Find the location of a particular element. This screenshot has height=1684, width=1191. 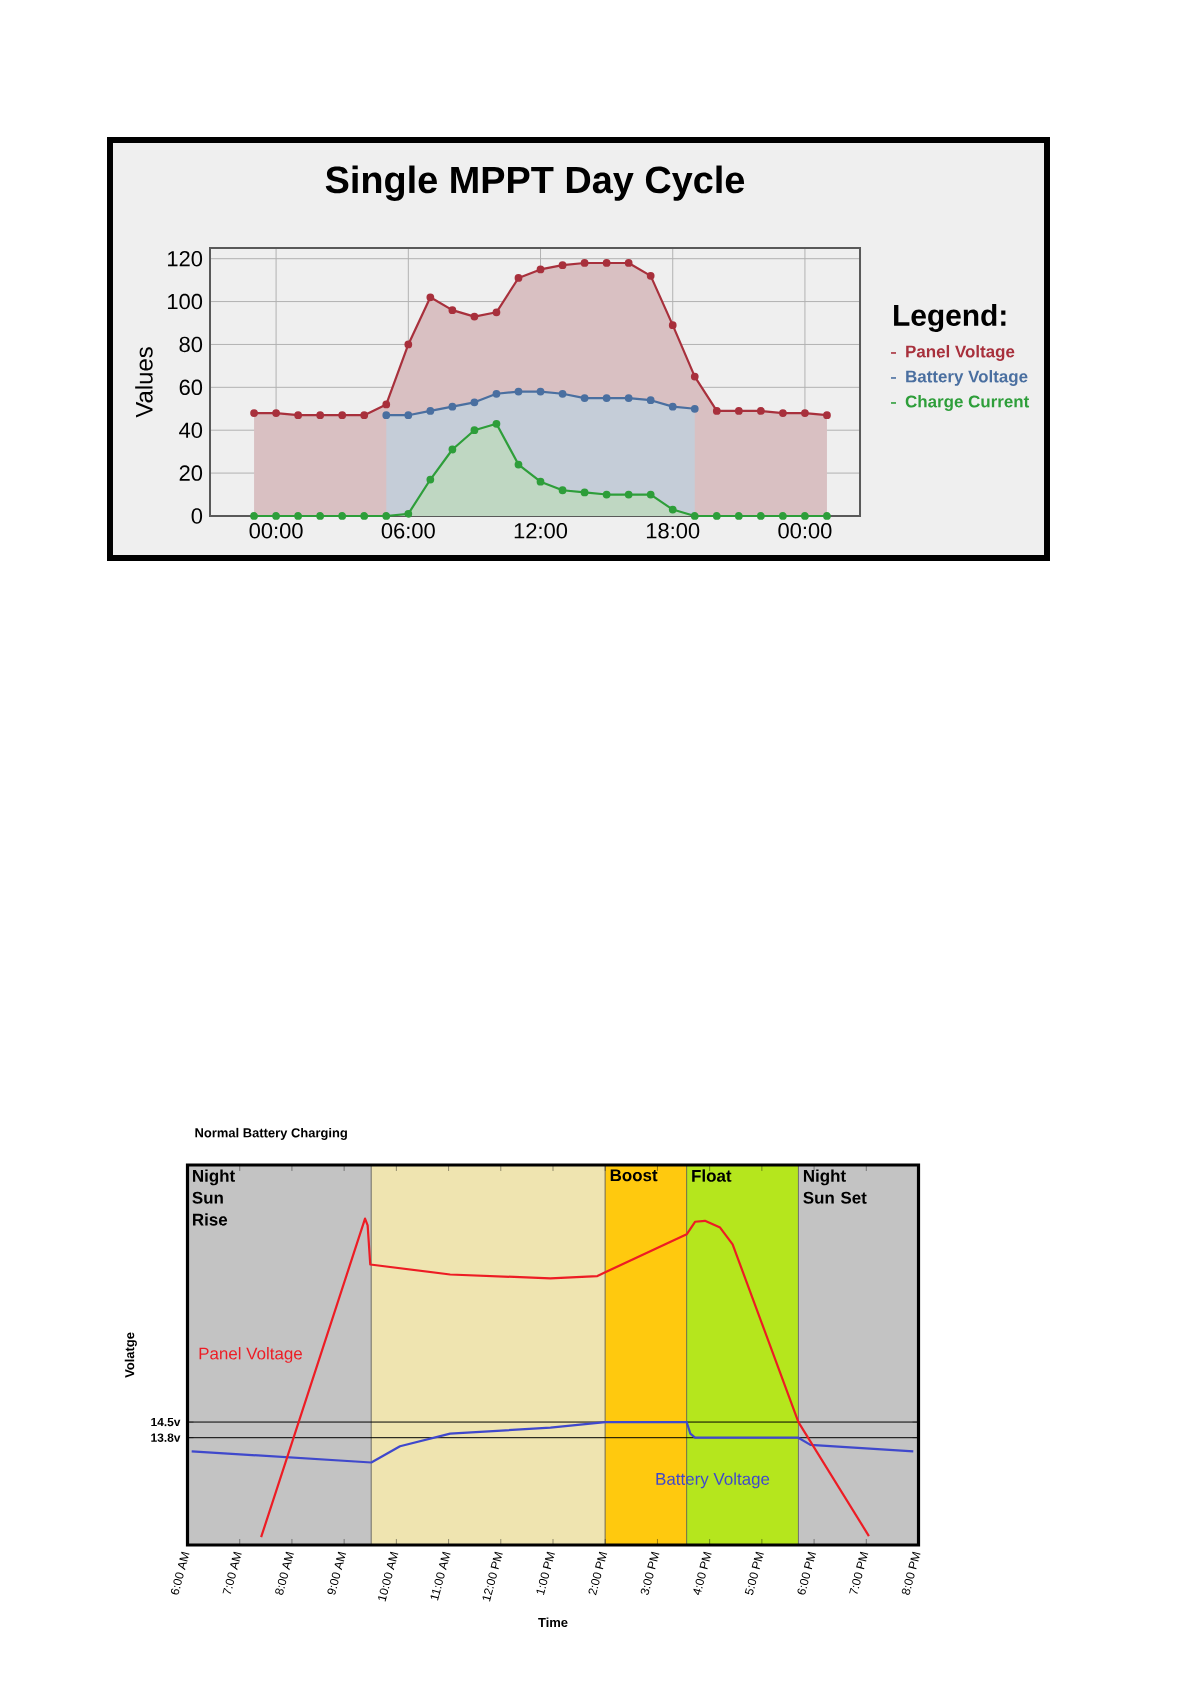

x-tick-label: 12:00 is located at coordinates (541, 531).